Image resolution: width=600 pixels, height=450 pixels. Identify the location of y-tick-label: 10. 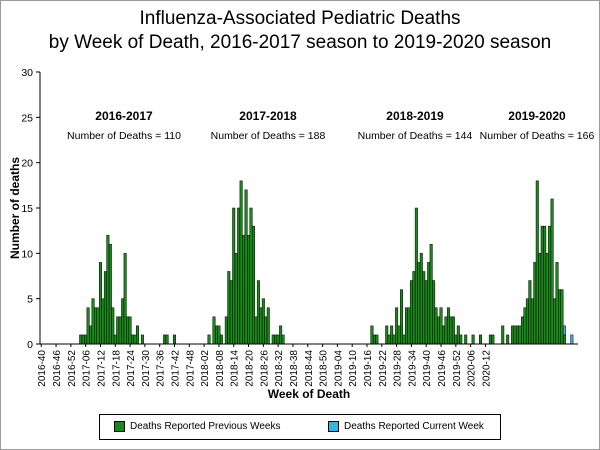
(27, 254).